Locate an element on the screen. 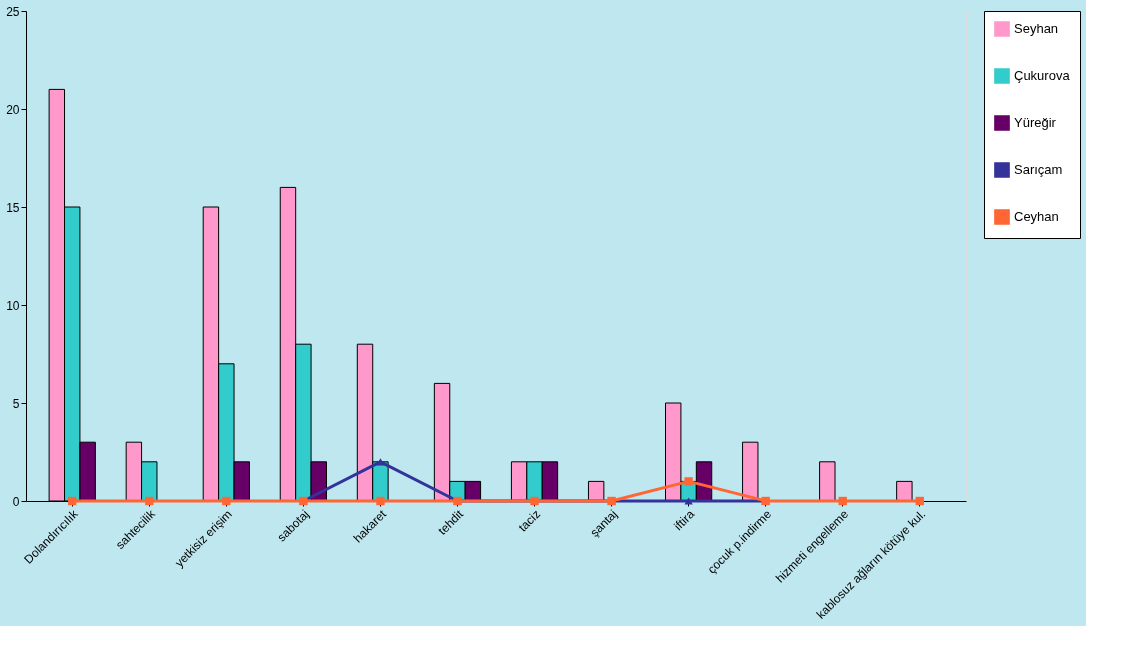  y-tick-label: 20 is located at coordinates (13, 109).